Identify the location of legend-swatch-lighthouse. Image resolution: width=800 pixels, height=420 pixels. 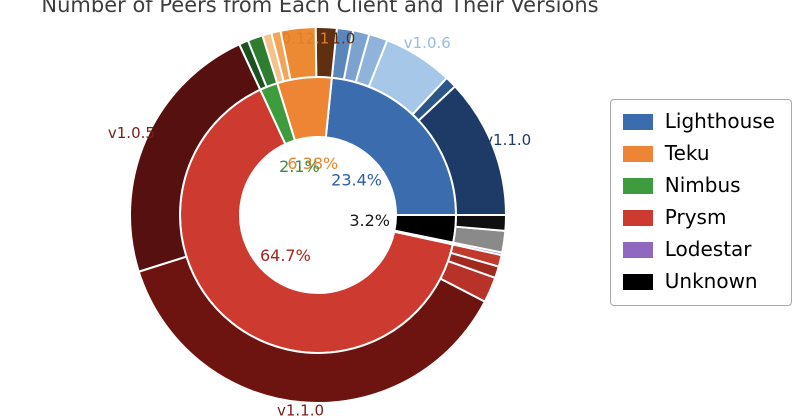
(637, 121).